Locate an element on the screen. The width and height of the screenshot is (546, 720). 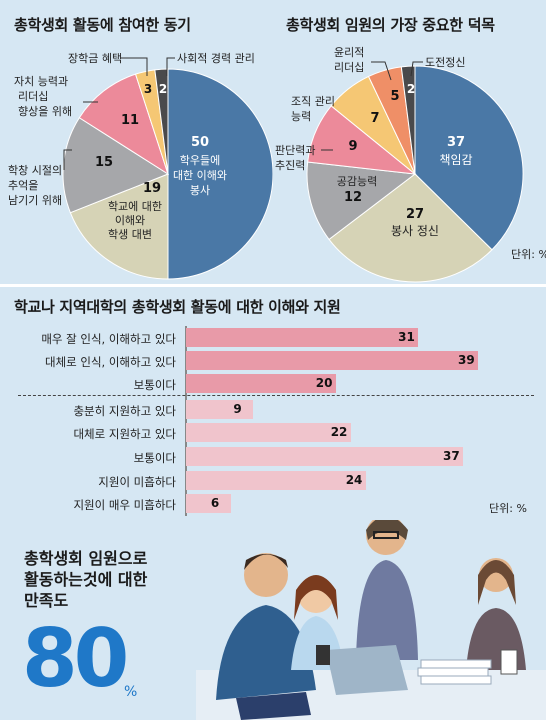
bar-category-label: 지원이 미흡하다 is located at coordinates (137, 482).